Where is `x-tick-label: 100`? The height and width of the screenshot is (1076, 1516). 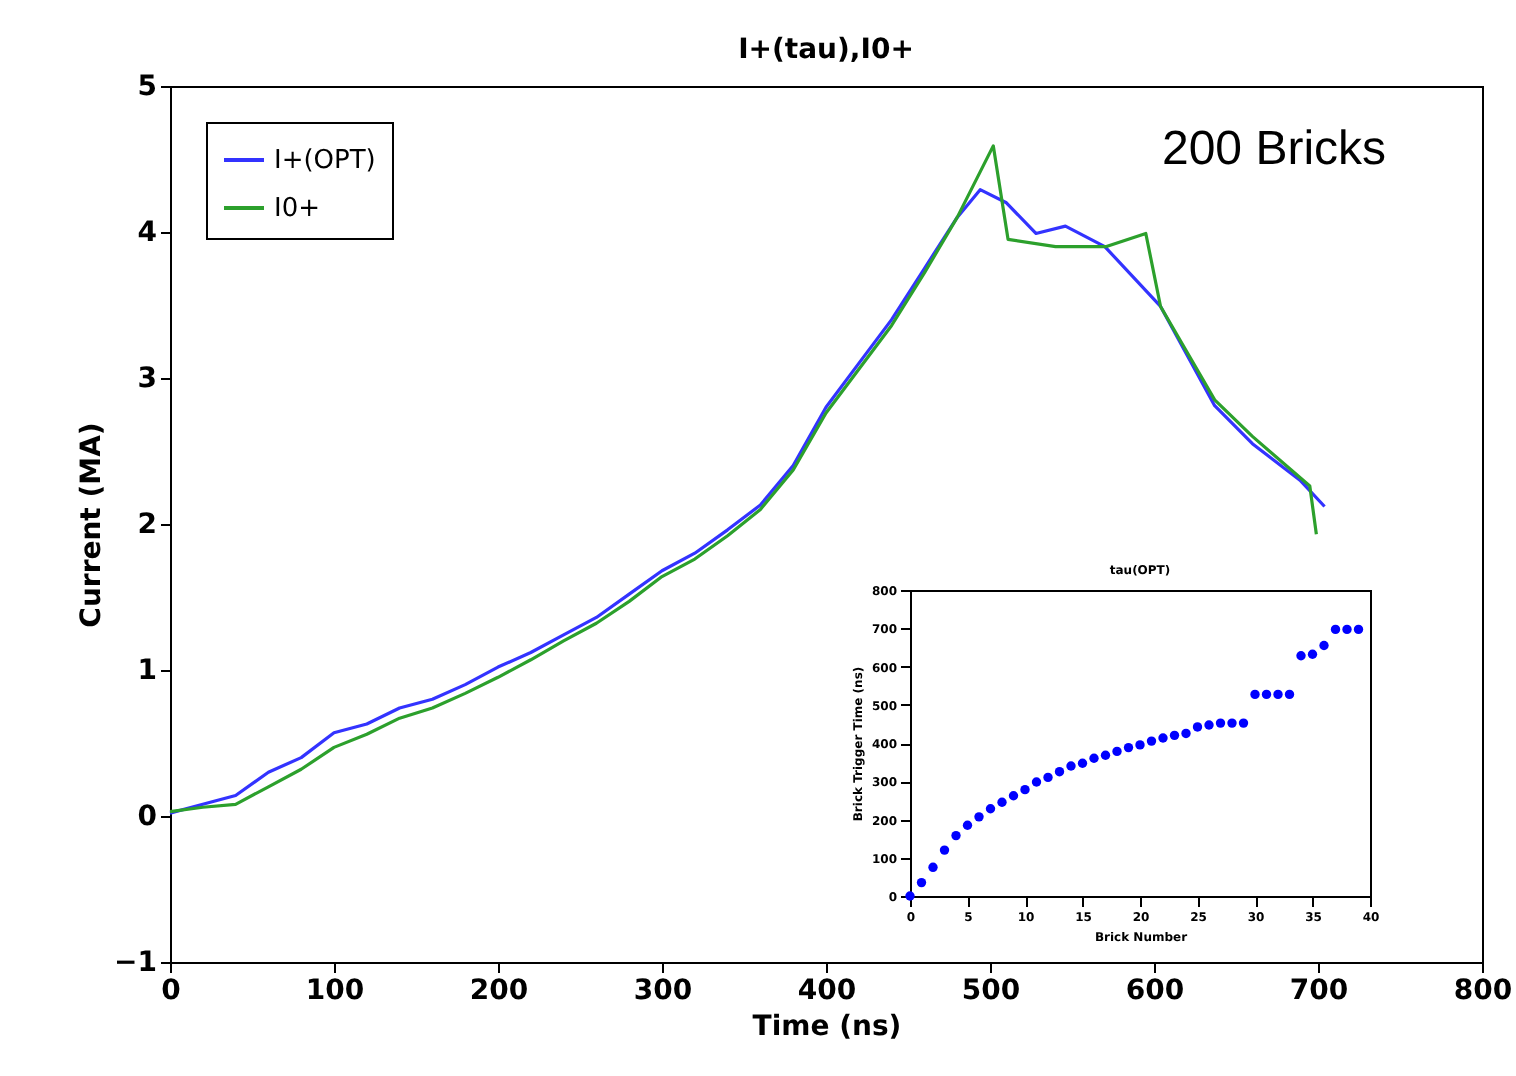
x-tick-label: 100 is located at coordinates (335, 991).